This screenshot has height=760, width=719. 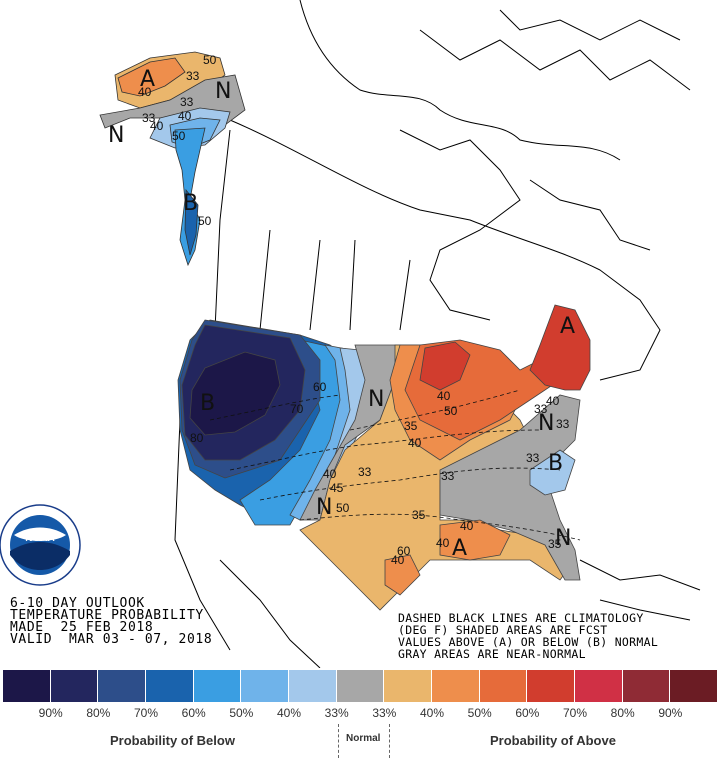 What do you see at coordinates (528, 642) in the screenshot?
I see `notes-line-3: VALUES ABOVE (A) OR BELOW (B) NORMAL` at bounding box center [528, 642].